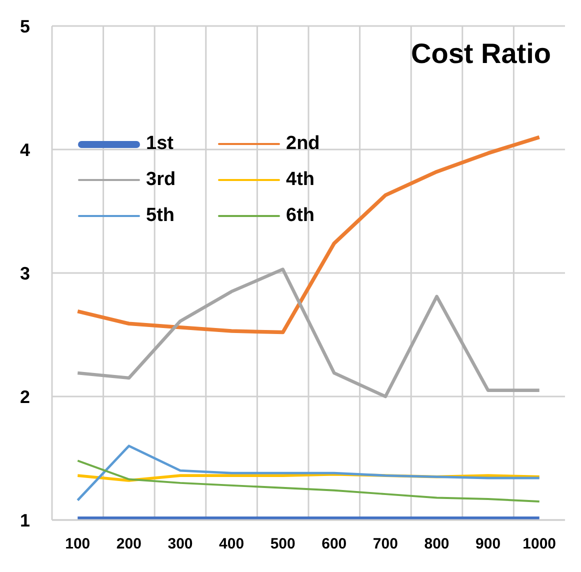 This screenshot has width=581, height=572. What do you see at coordinates (25, 520) in the screenshot?
I see `y-tick-label: 1` at bounding box center [25, 520].